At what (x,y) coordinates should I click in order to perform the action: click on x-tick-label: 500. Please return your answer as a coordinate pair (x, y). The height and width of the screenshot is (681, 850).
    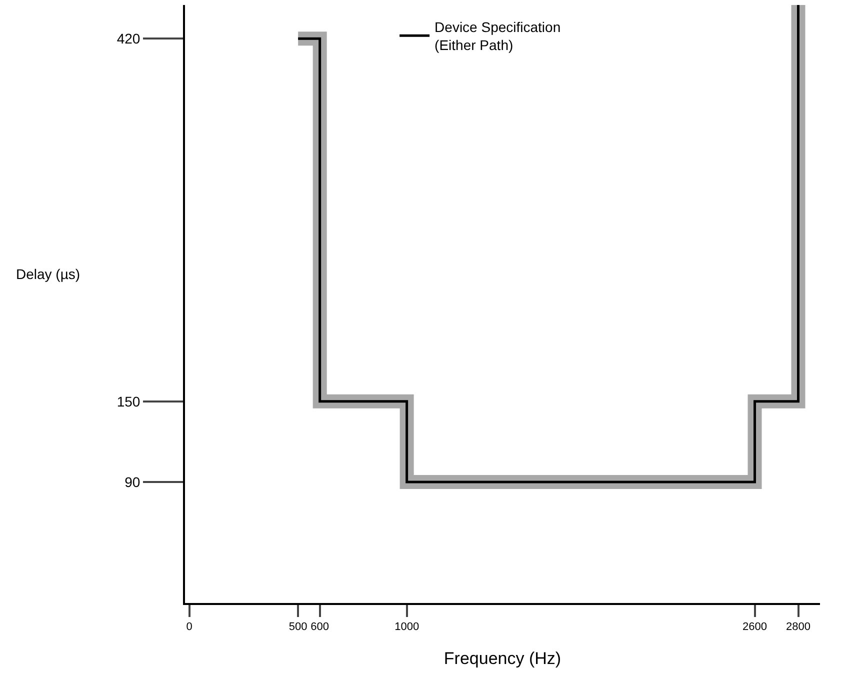
    Looking at the image, I should click on (298, 627).